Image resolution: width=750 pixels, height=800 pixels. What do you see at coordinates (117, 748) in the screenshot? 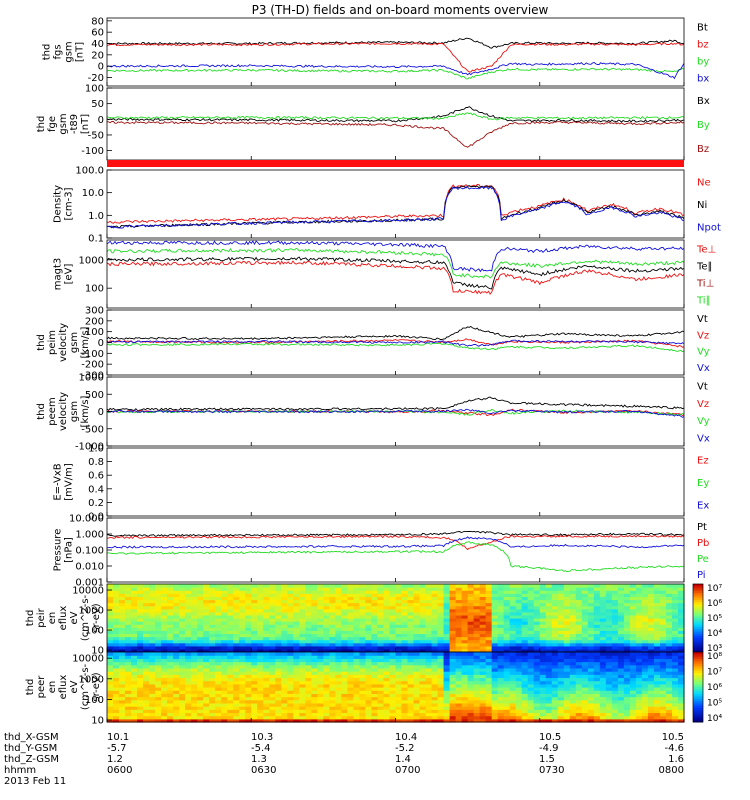
I see `x-tick-value: -5.7` at bounding box center [117, 748].